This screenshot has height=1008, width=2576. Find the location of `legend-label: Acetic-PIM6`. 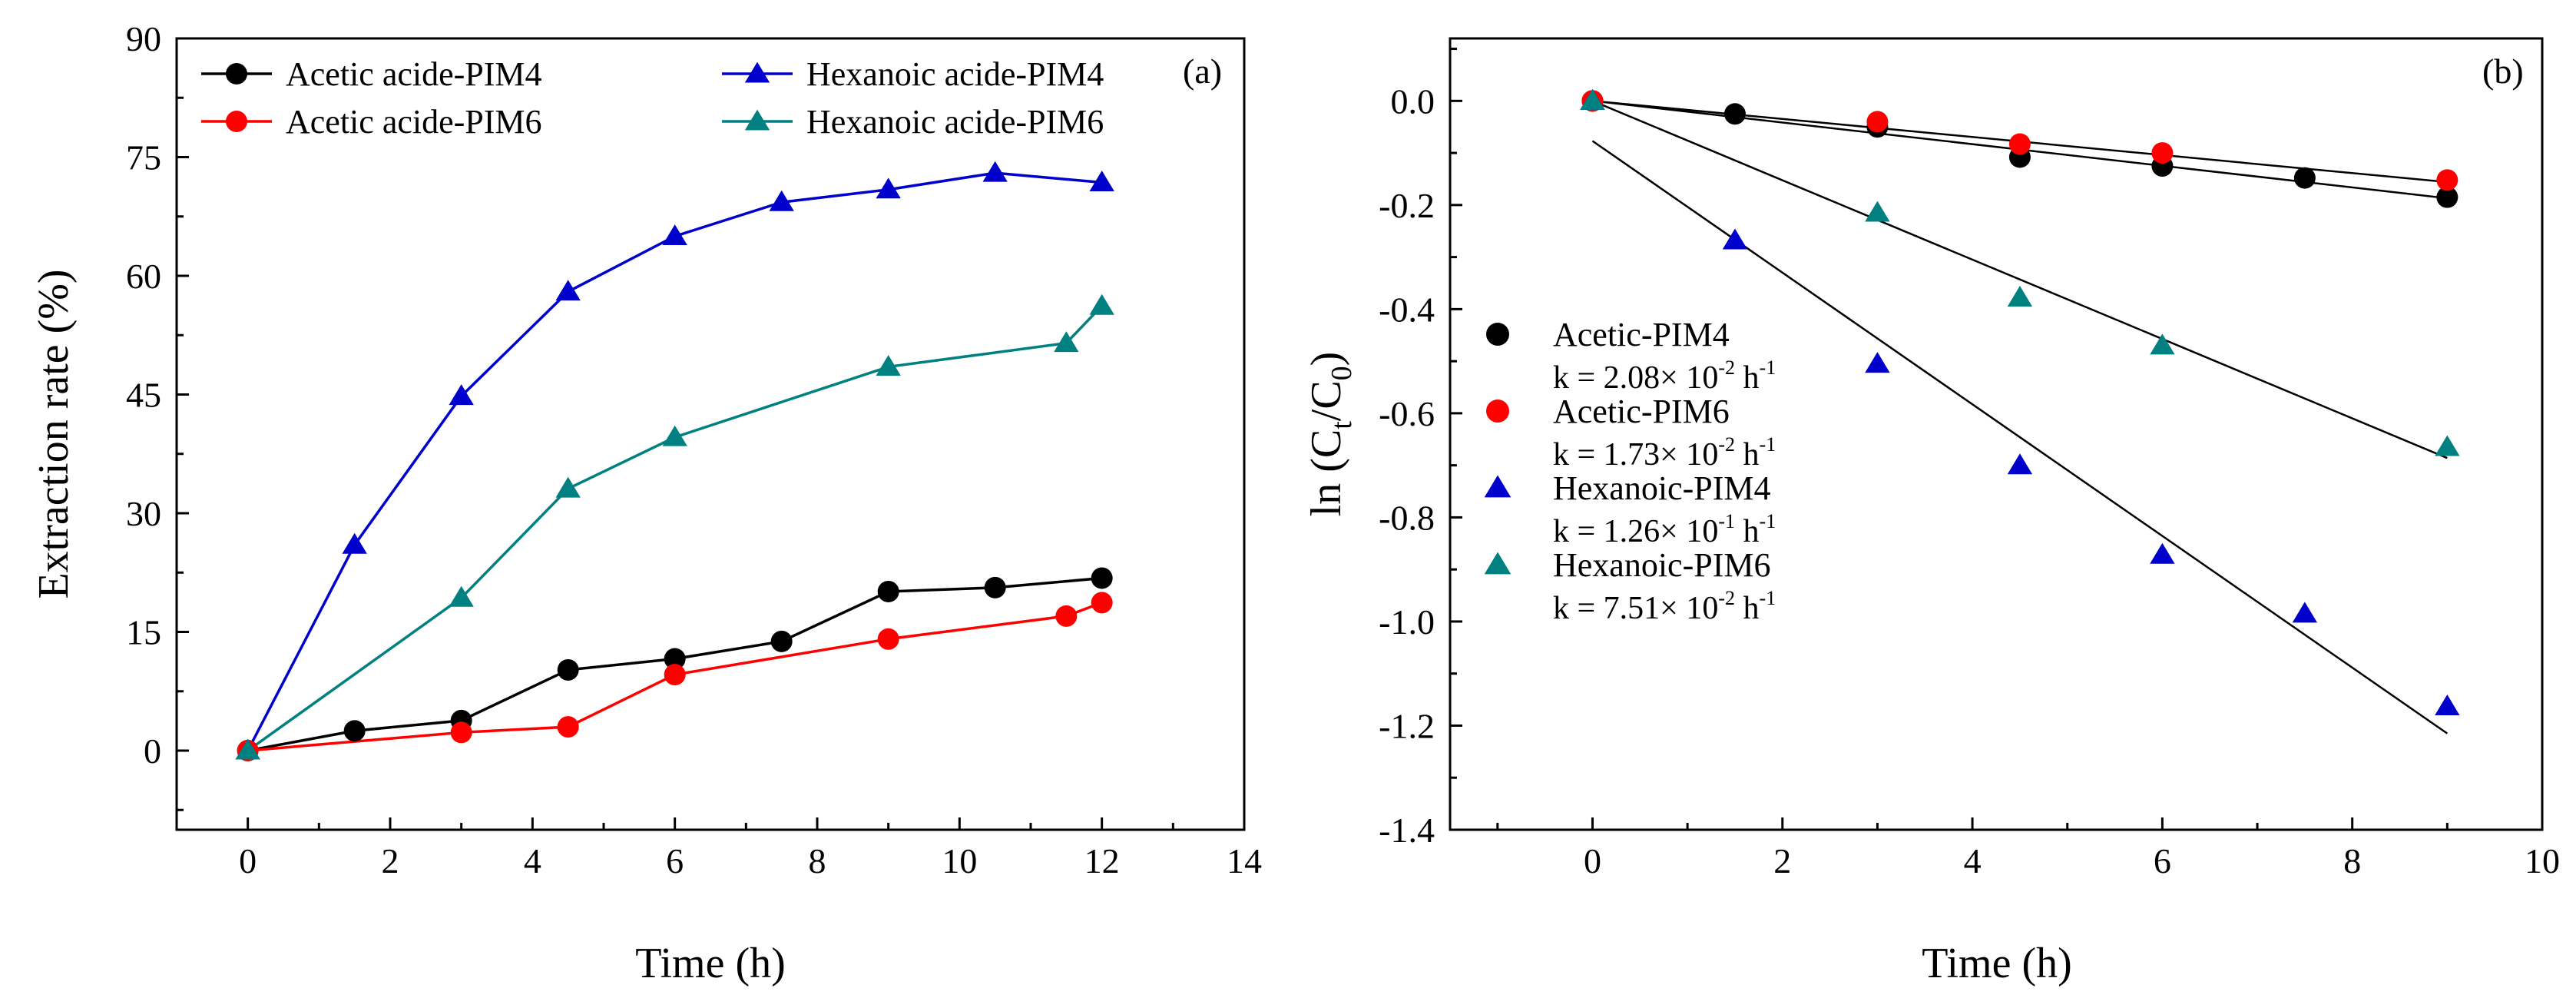

legend-label: Acetic-PIM6 is located at coordinates (1642, 411).